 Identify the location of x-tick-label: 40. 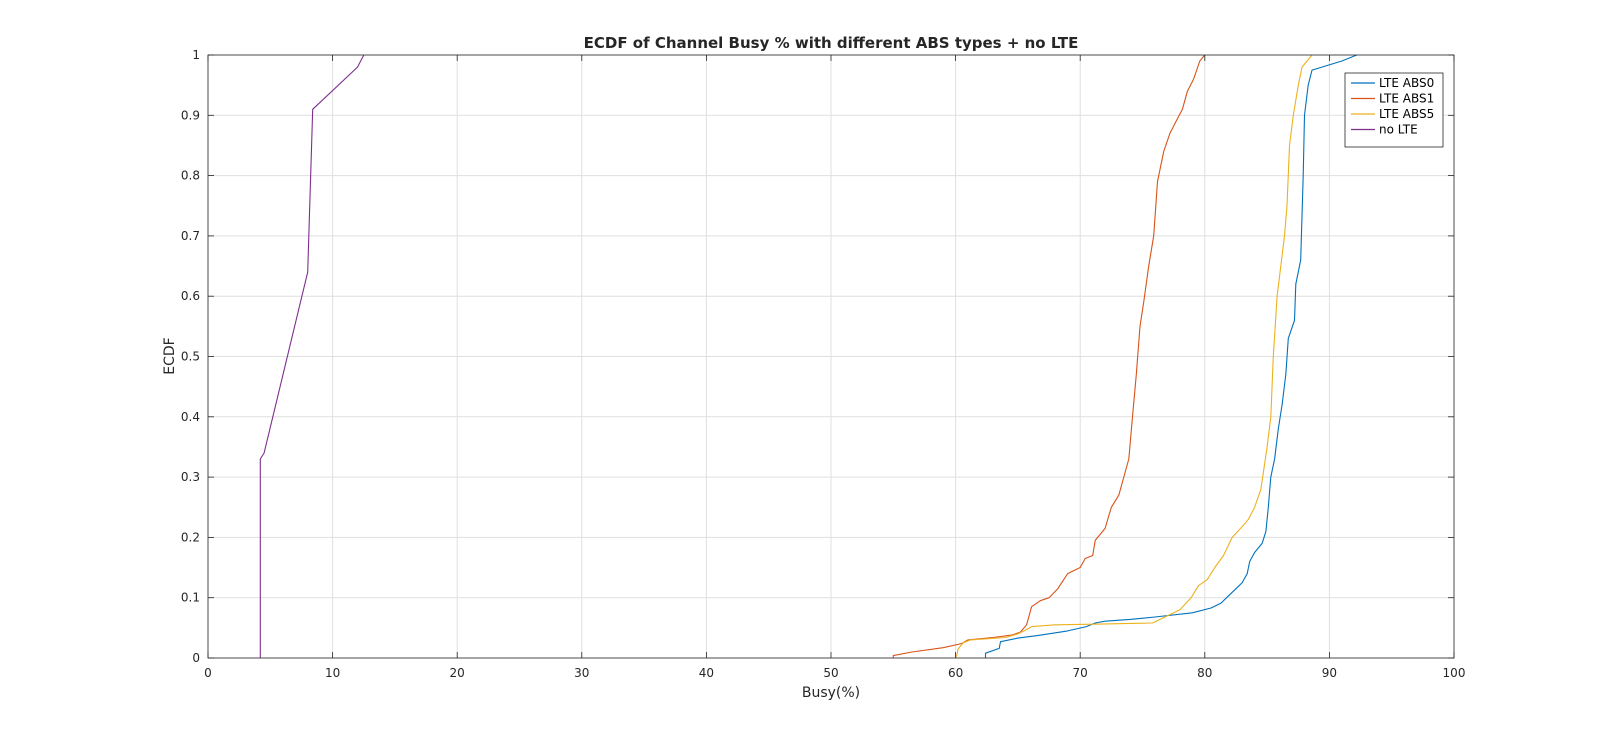
(706, 673).